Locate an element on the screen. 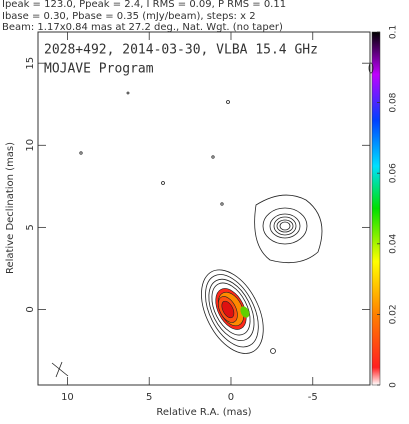  y-tick-label: 5 is located at coordinates (30, 227).